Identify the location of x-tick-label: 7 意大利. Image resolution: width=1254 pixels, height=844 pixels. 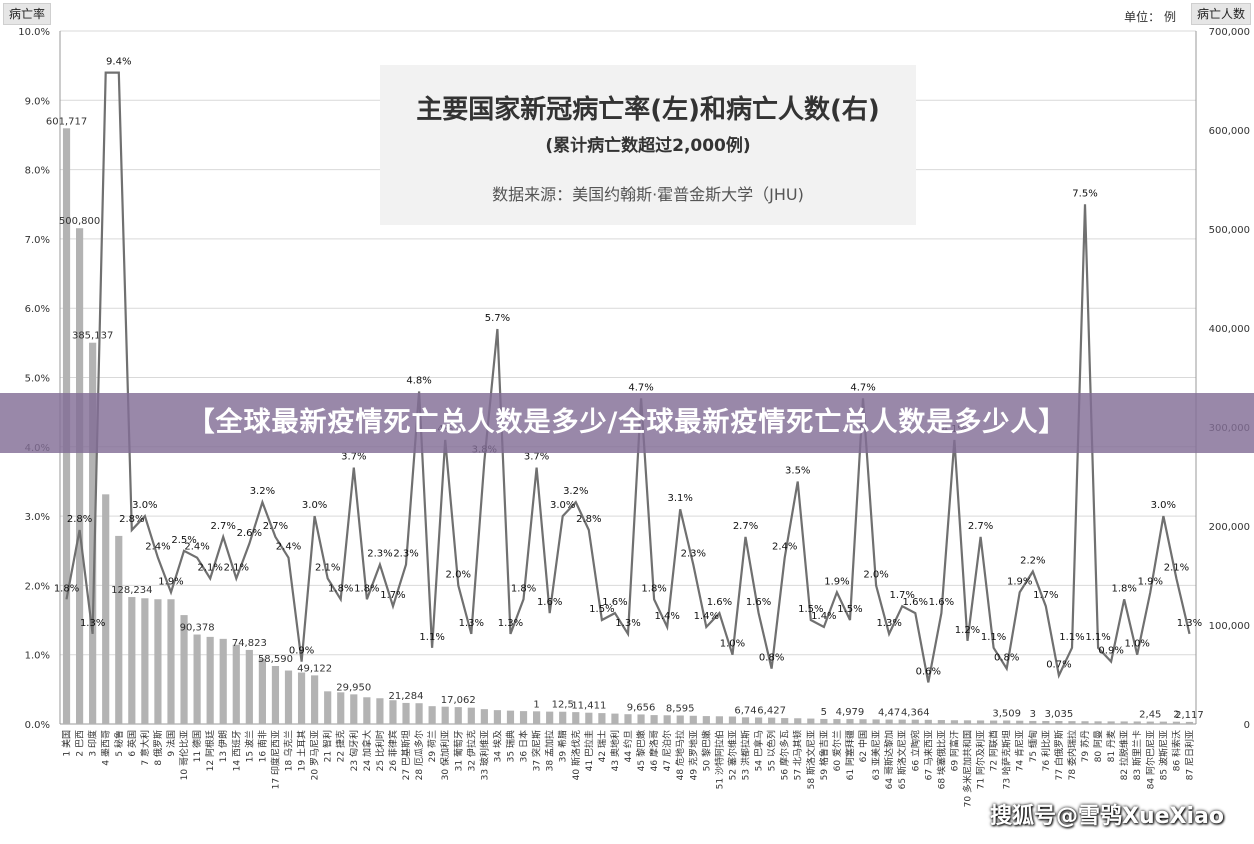
(145, 748).